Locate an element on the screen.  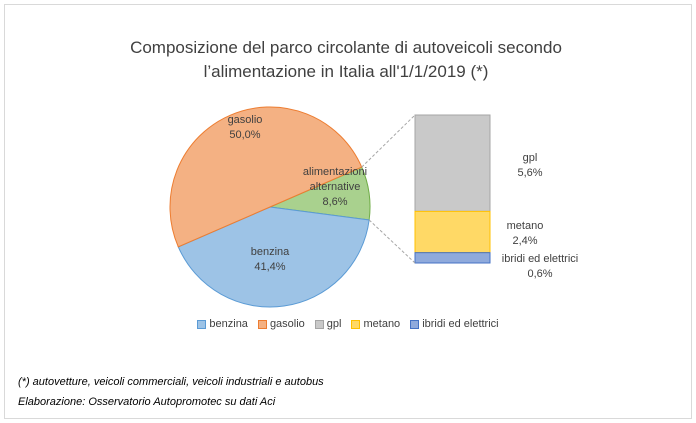
legend-entry: benzina is located at coordinates (222, 324).